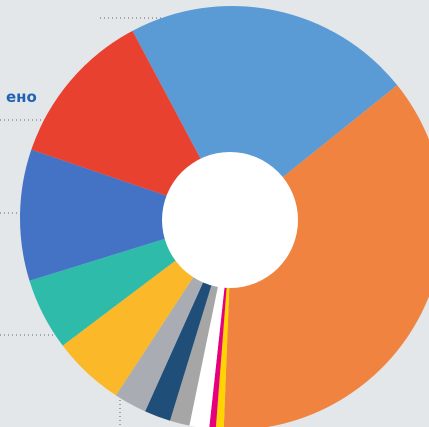 The width and height of the screenshot is (429, 427). What do you see at coordinates (230, 220) in the screenshot?
I see `donut-hole` at bounding box center [230, 220].